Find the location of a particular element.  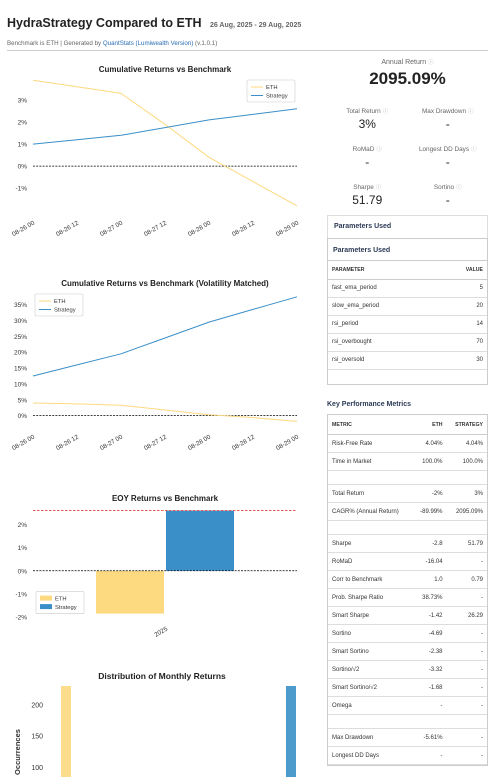

metric-label: Max Drawdown ⓘ is located at coordinates (448, 111).